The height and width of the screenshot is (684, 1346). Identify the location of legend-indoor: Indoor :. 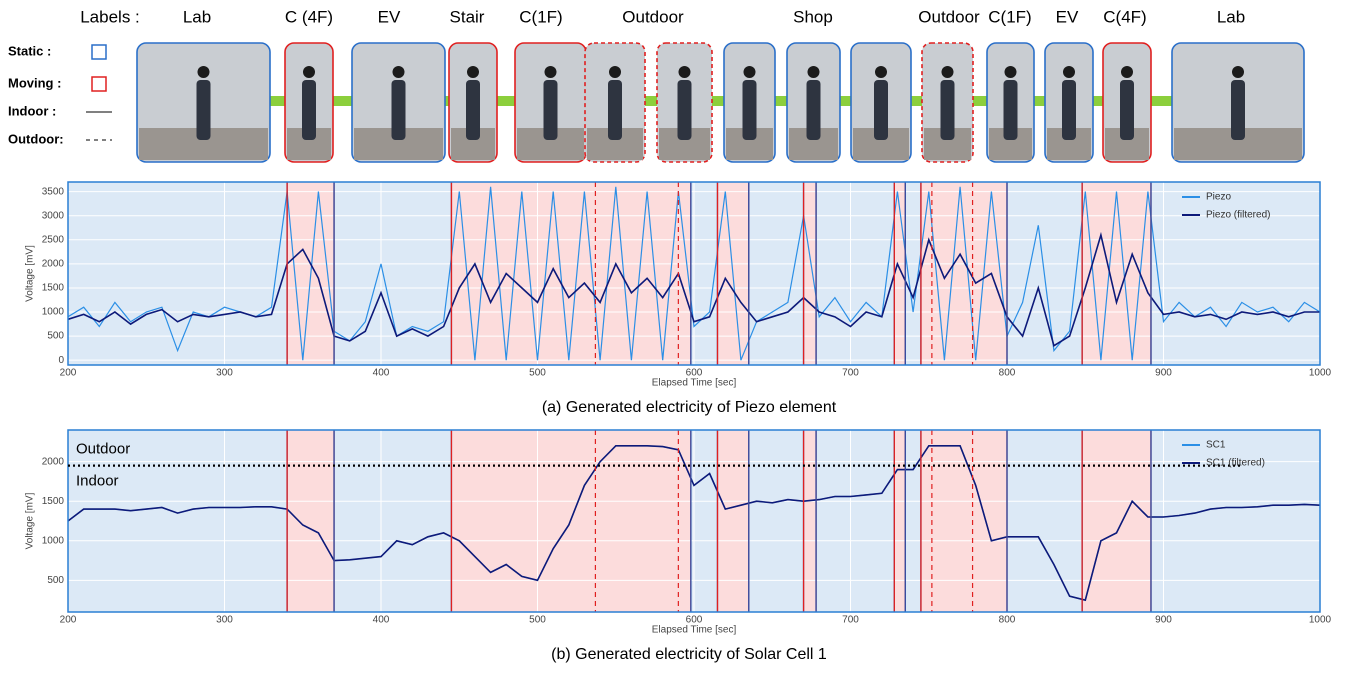
(32, 110).